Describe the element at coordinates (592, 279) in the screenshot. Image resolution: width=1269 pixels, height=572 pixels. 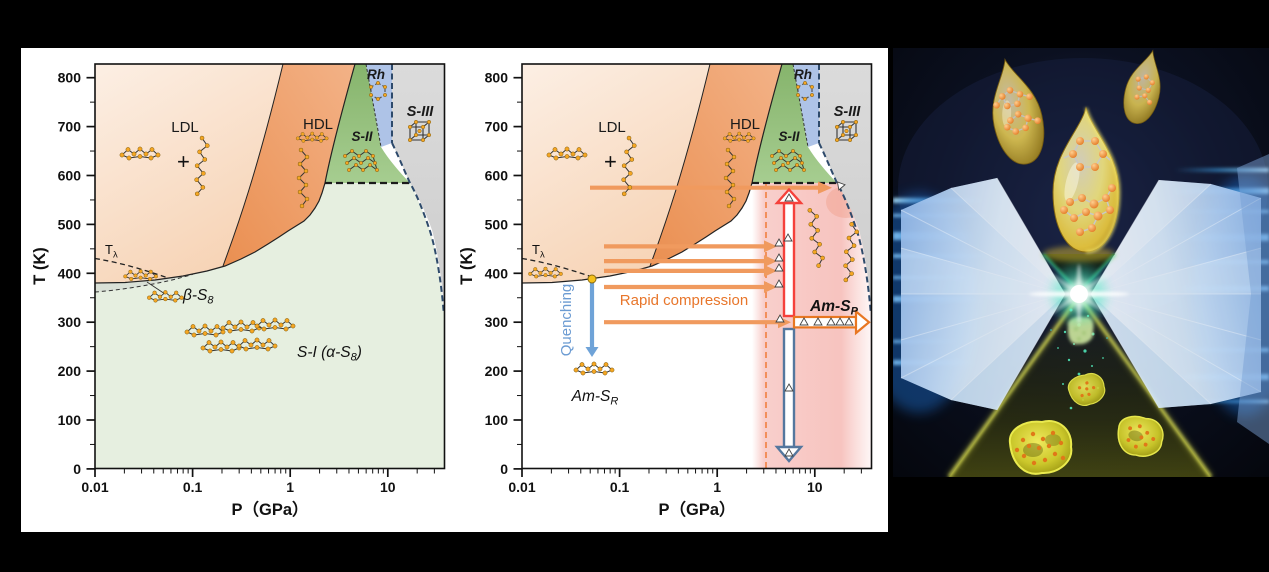
I see `start-point-marker` at that location.